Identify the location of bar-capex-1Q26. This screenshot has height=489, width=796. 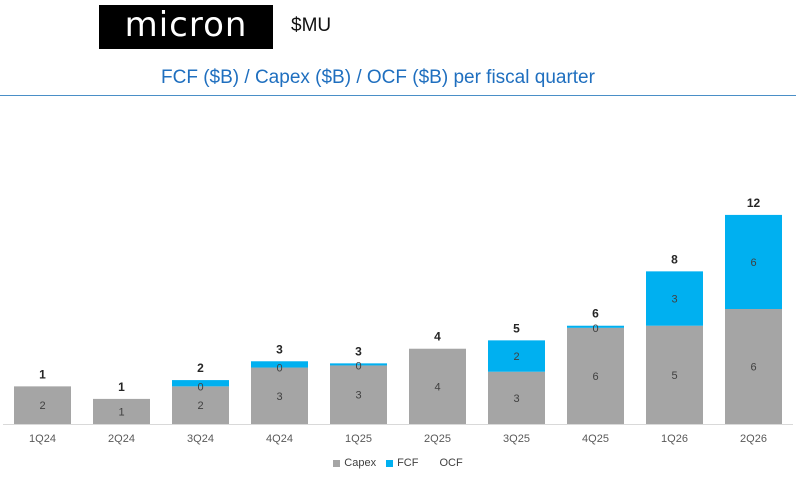
(674, 374).